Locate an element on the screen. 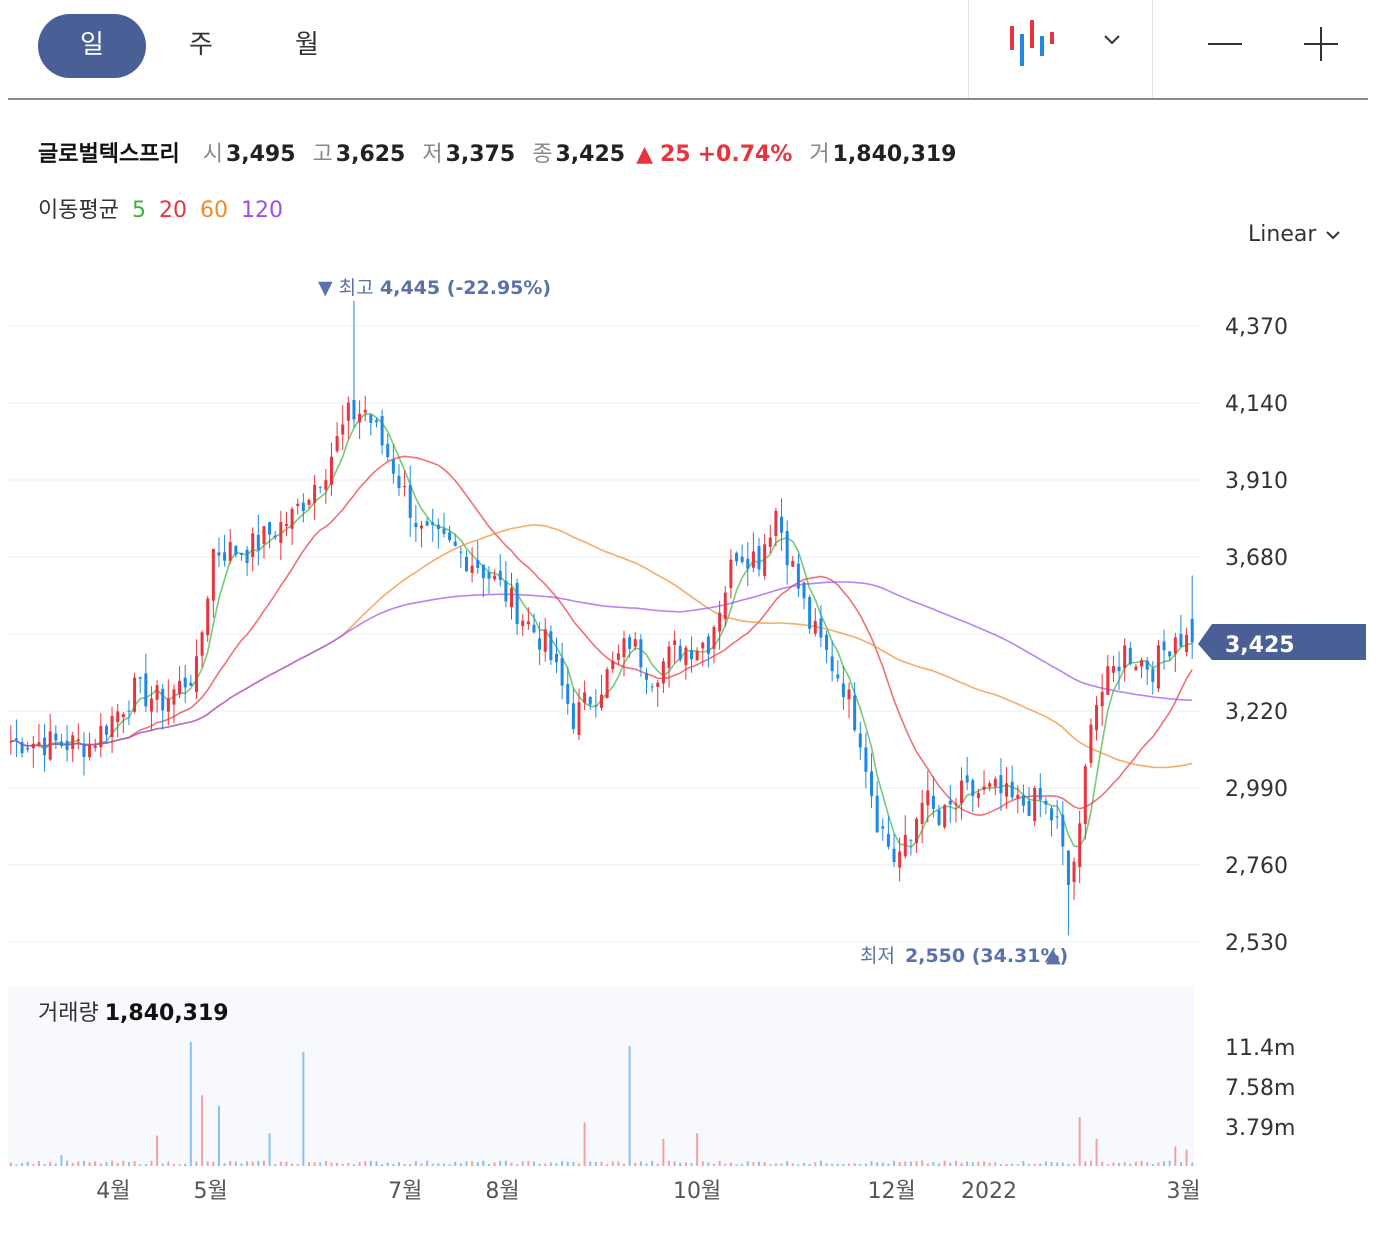  zoom-in-button is located at coordinates (1322, 44).